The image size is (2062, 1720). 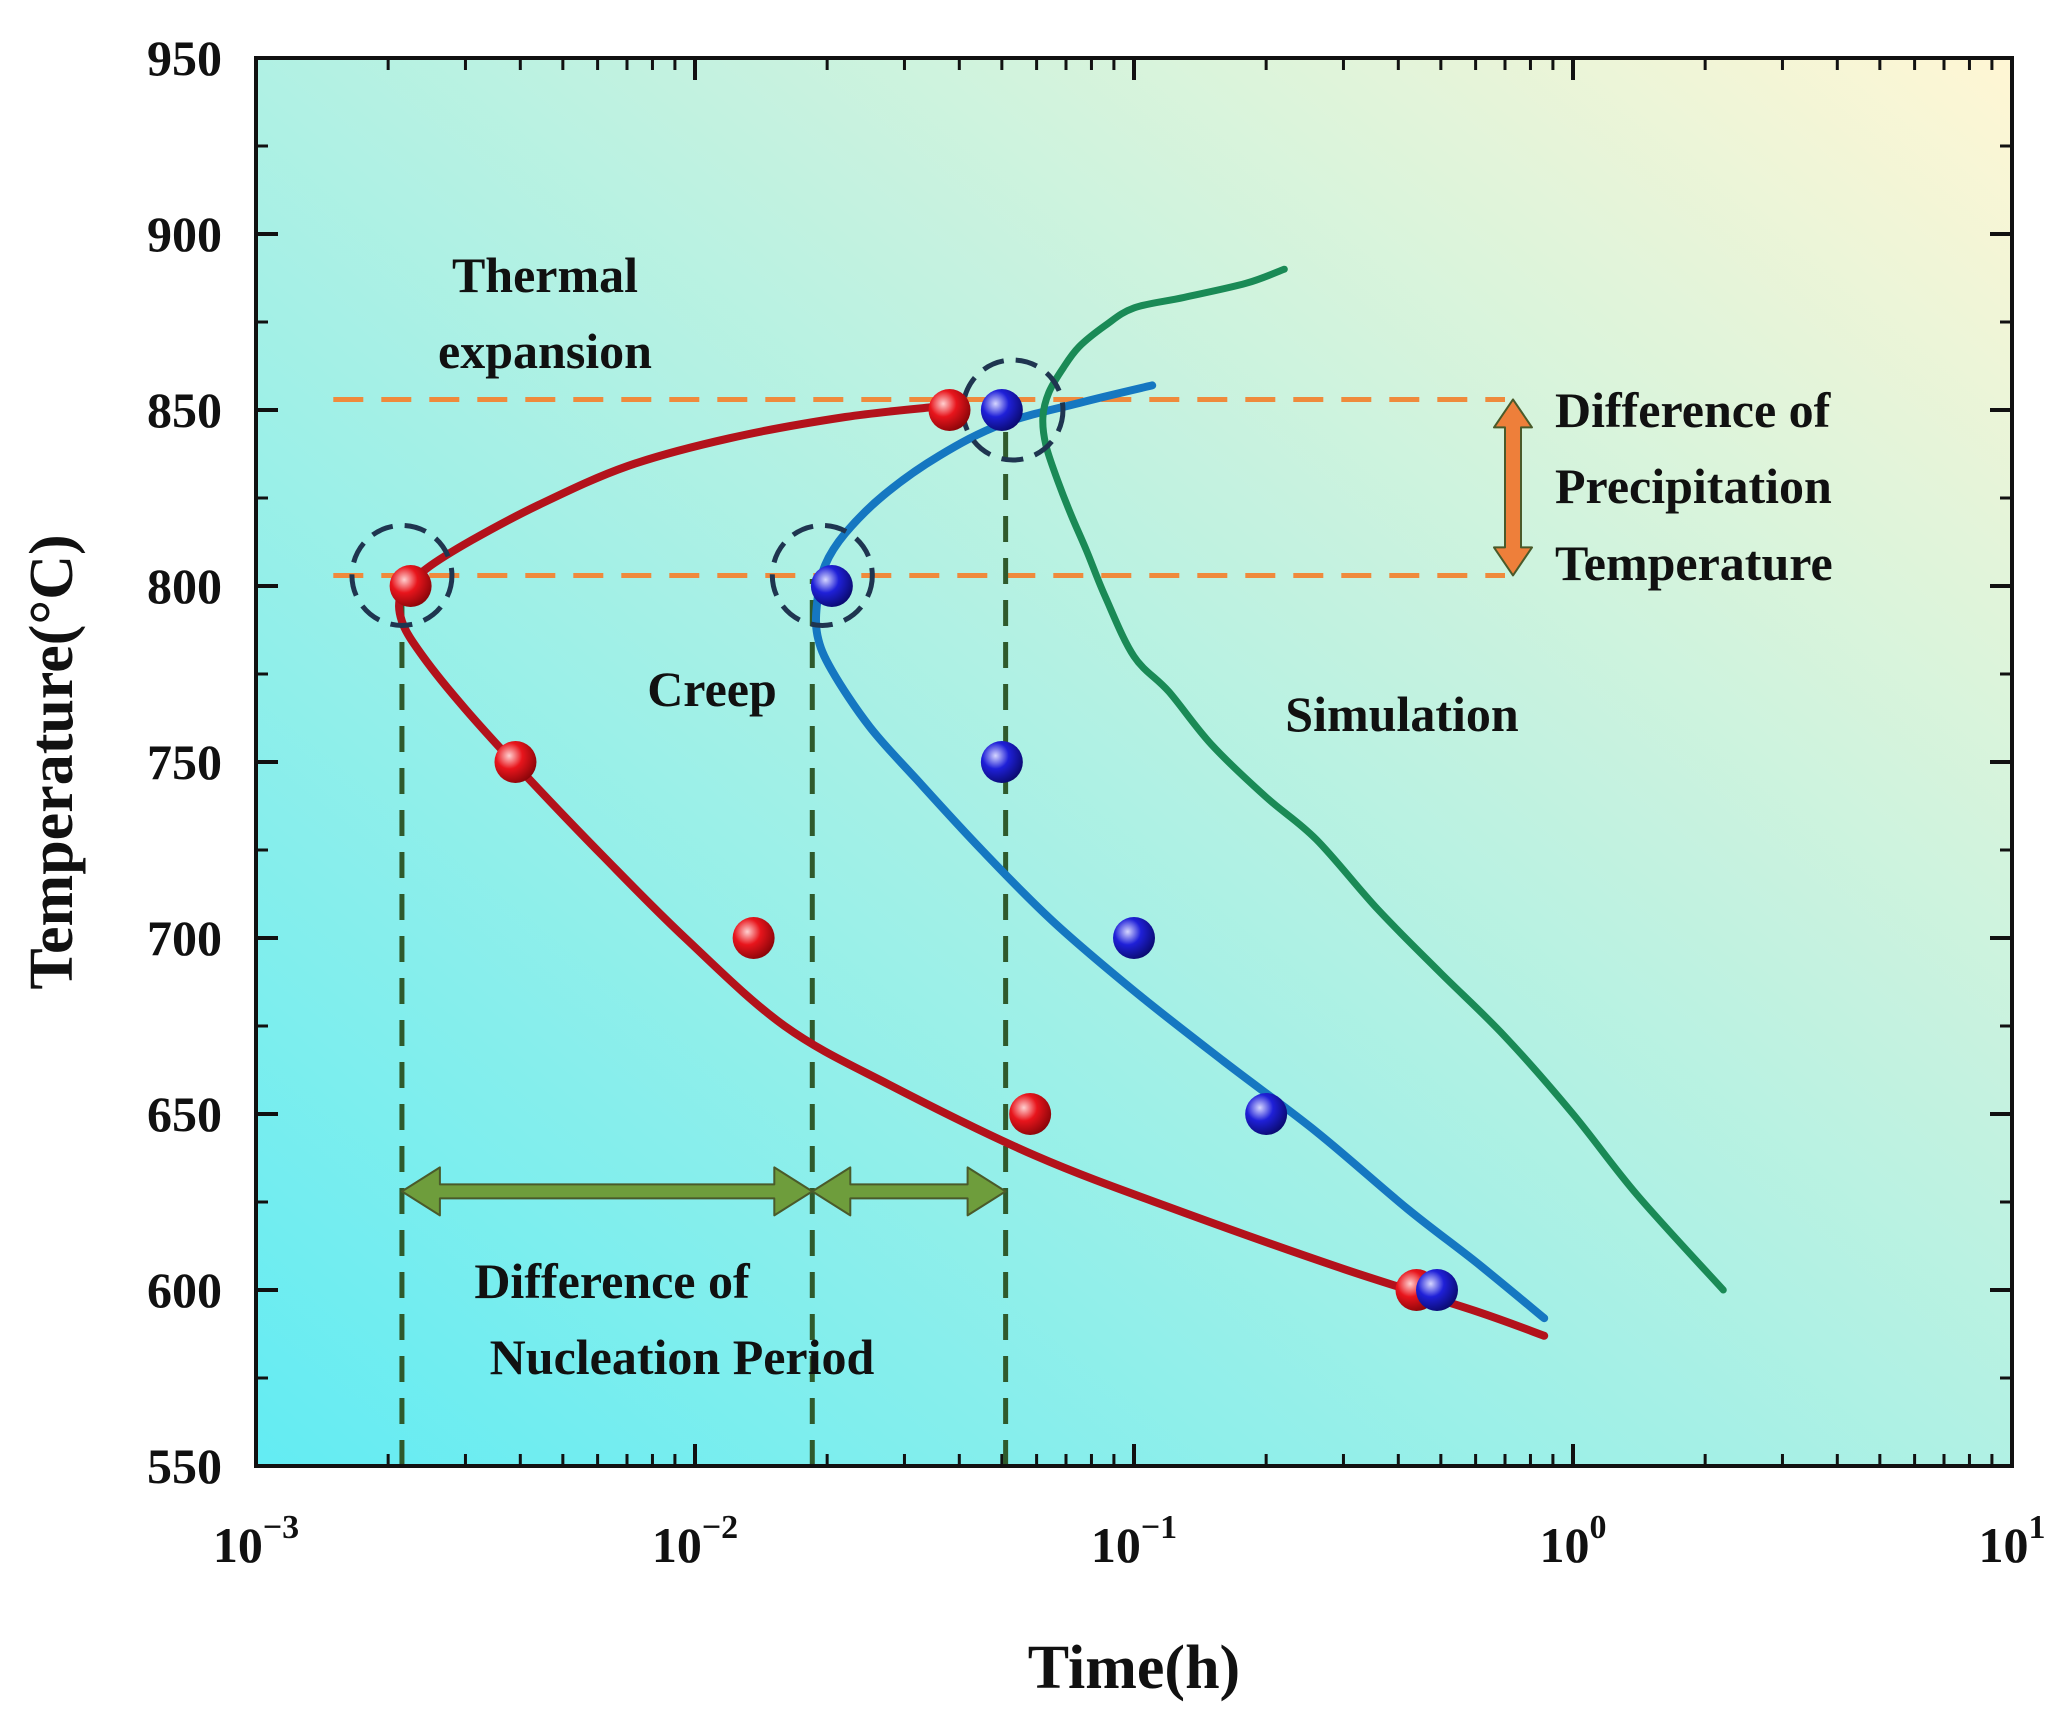 I want to click on y-tick-label: 750, so click(x=184, y=762).